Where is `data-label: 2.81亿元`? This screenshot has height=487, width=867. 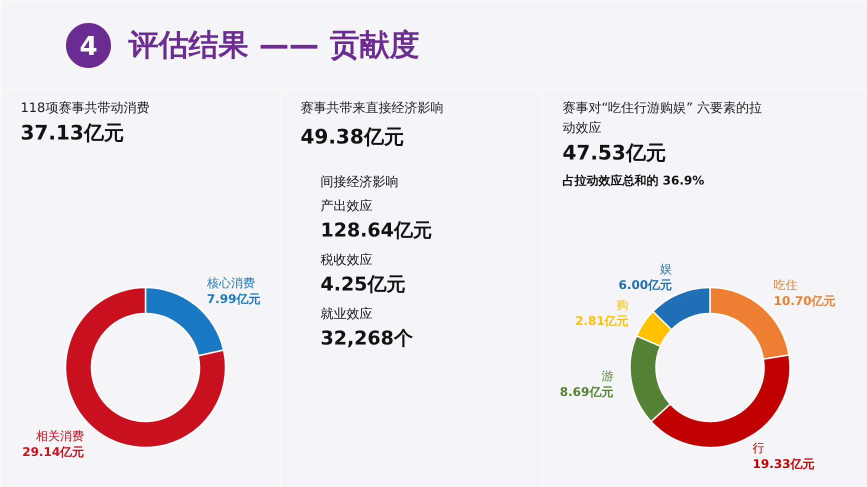
data-label: 2.81亿元 is located at coordinates (602, 321).